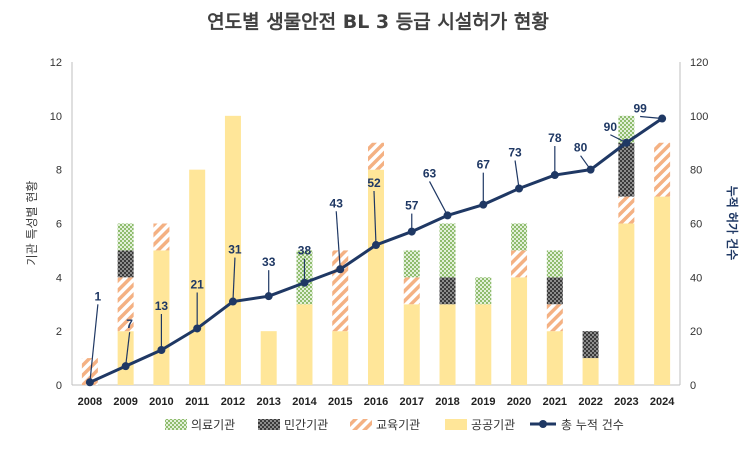 The width and height of the screenshot is (756, 454). Describe the element at coordinates (213, 425) in the screenshot. I see `legend-label: 의료기관` at that location.